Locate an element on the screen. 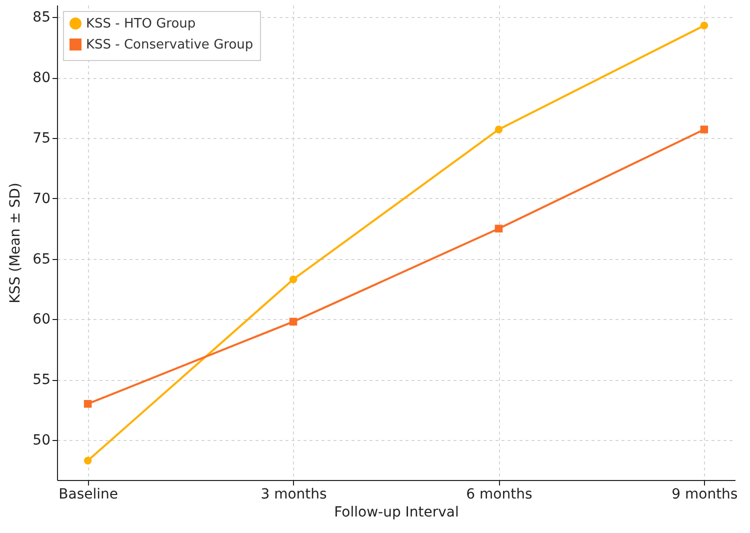 This screenshot has height=533, width=750. x-tick-label: 3 months is located at coordinates (293, 494).